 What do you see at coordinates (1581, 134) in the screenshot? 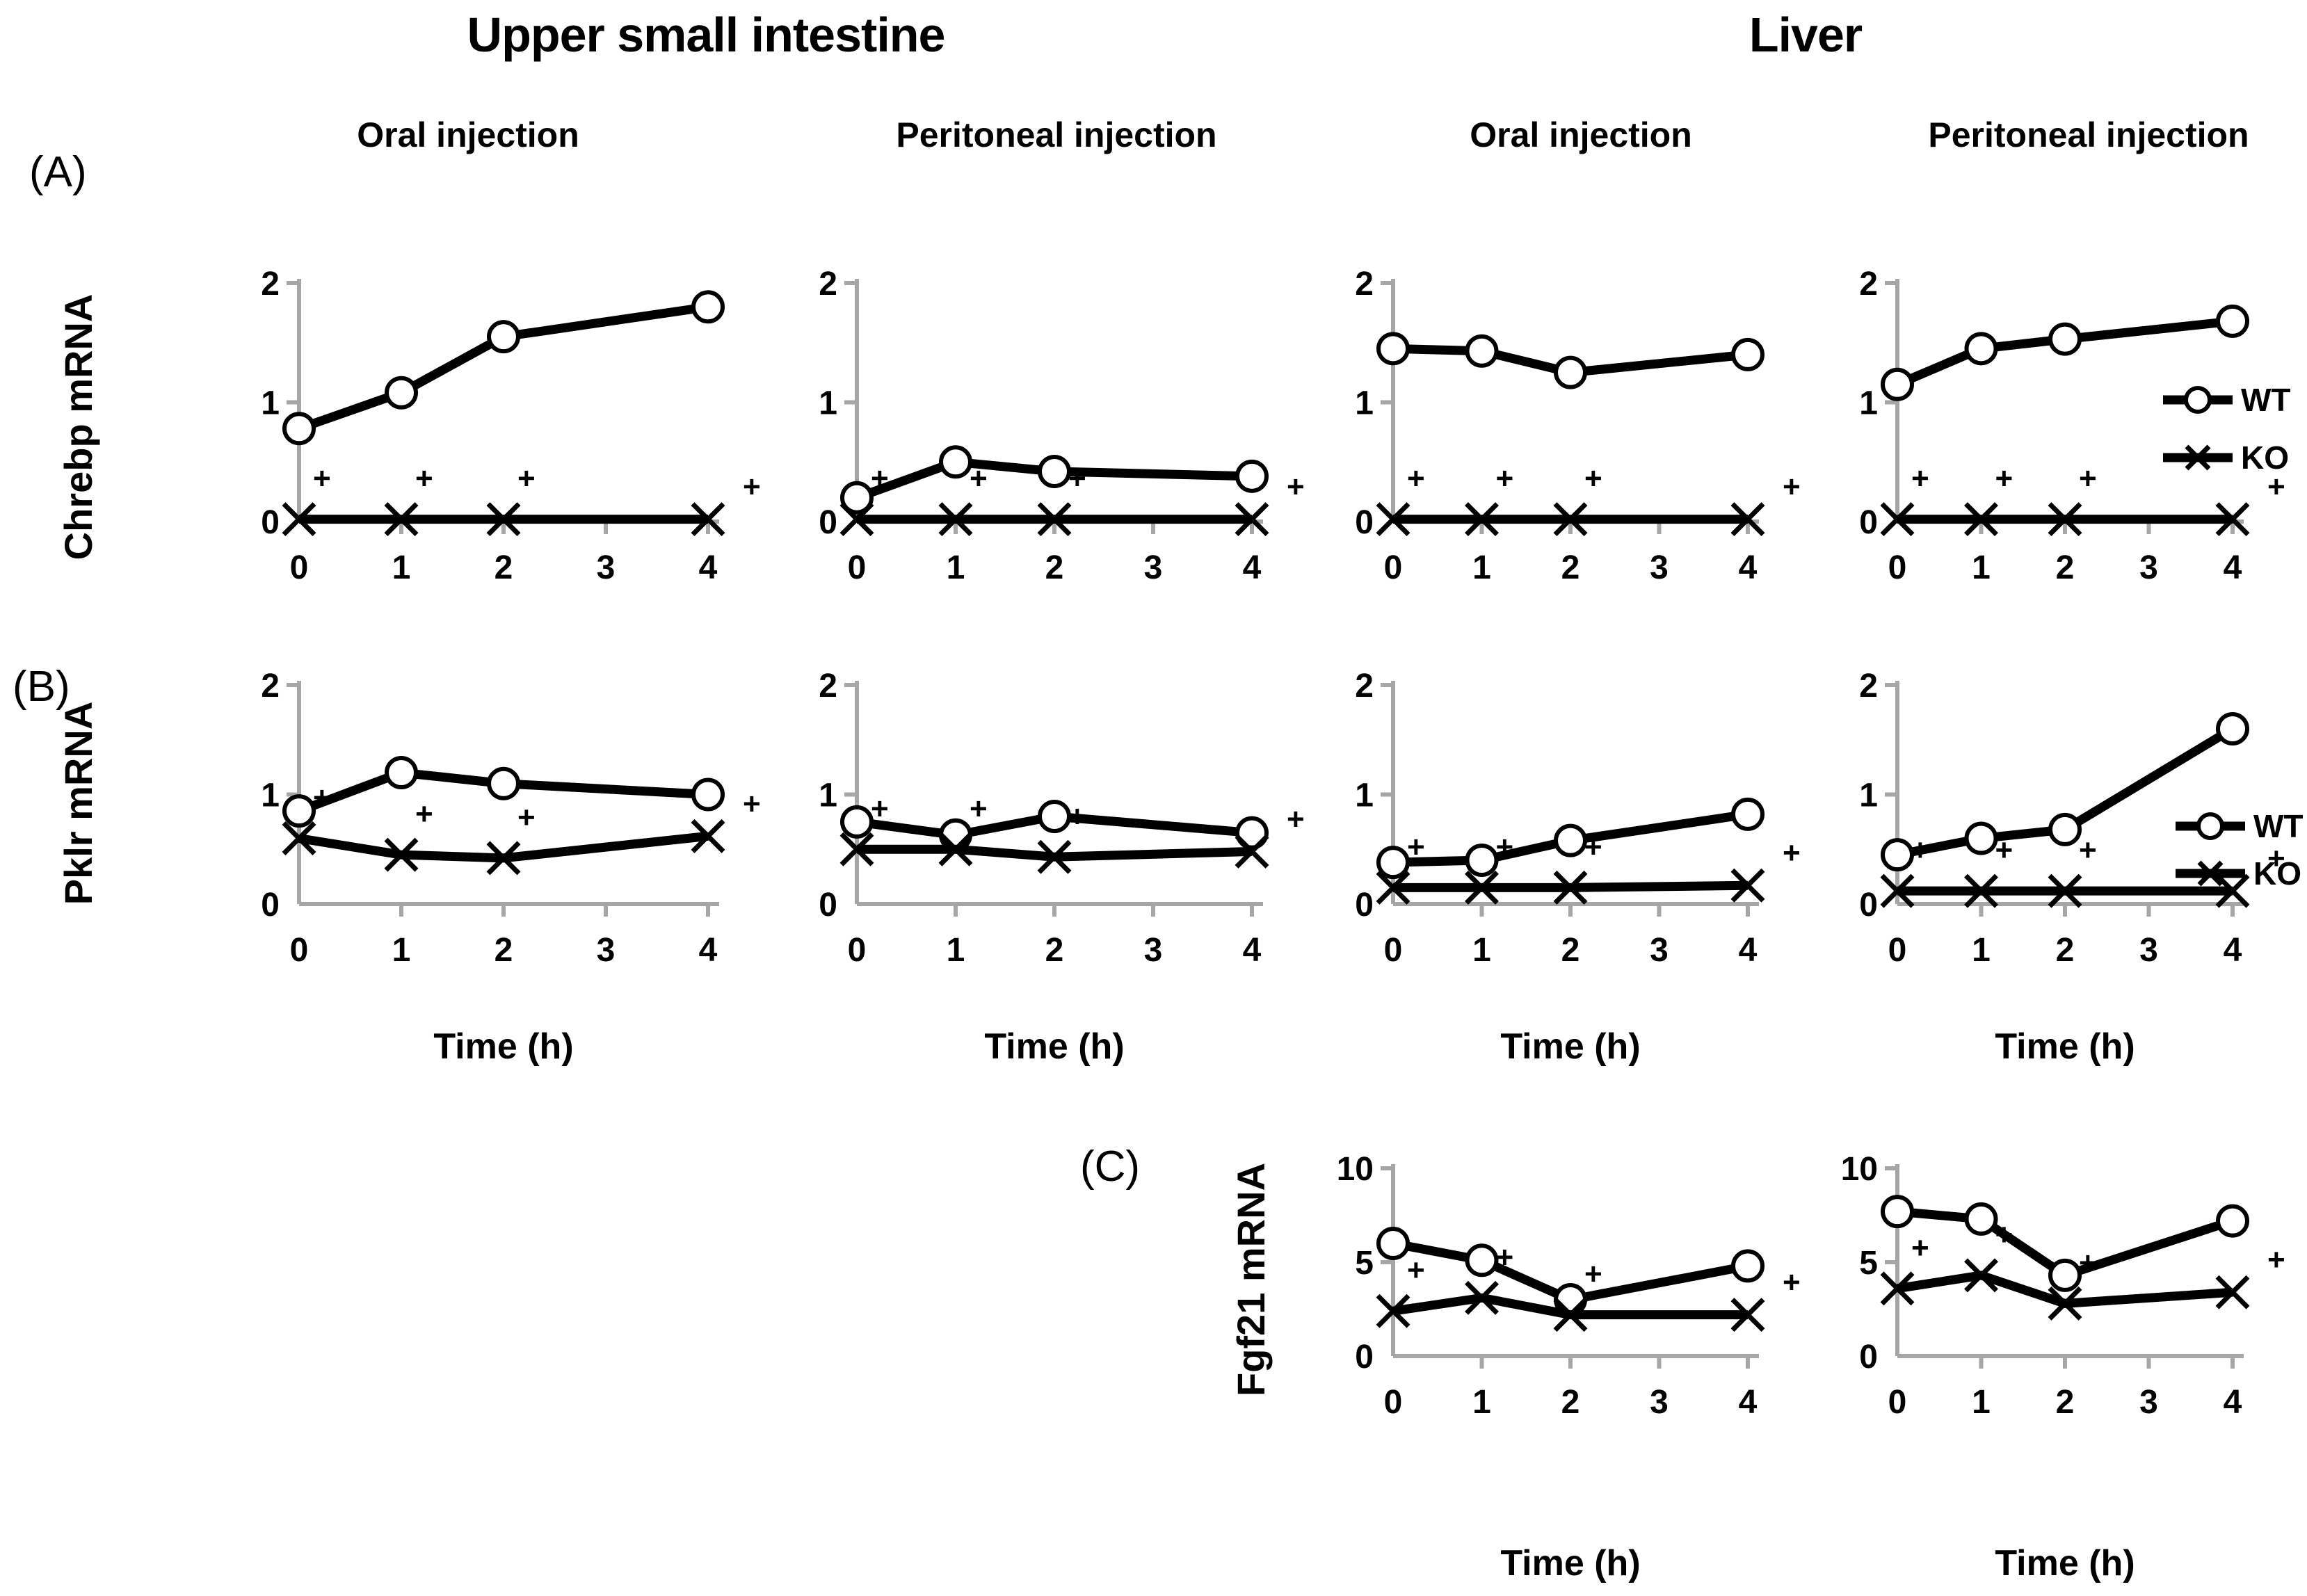
I see `column-header-oral-injection-liver: Oral injection` at bounding box center [1581, 134].